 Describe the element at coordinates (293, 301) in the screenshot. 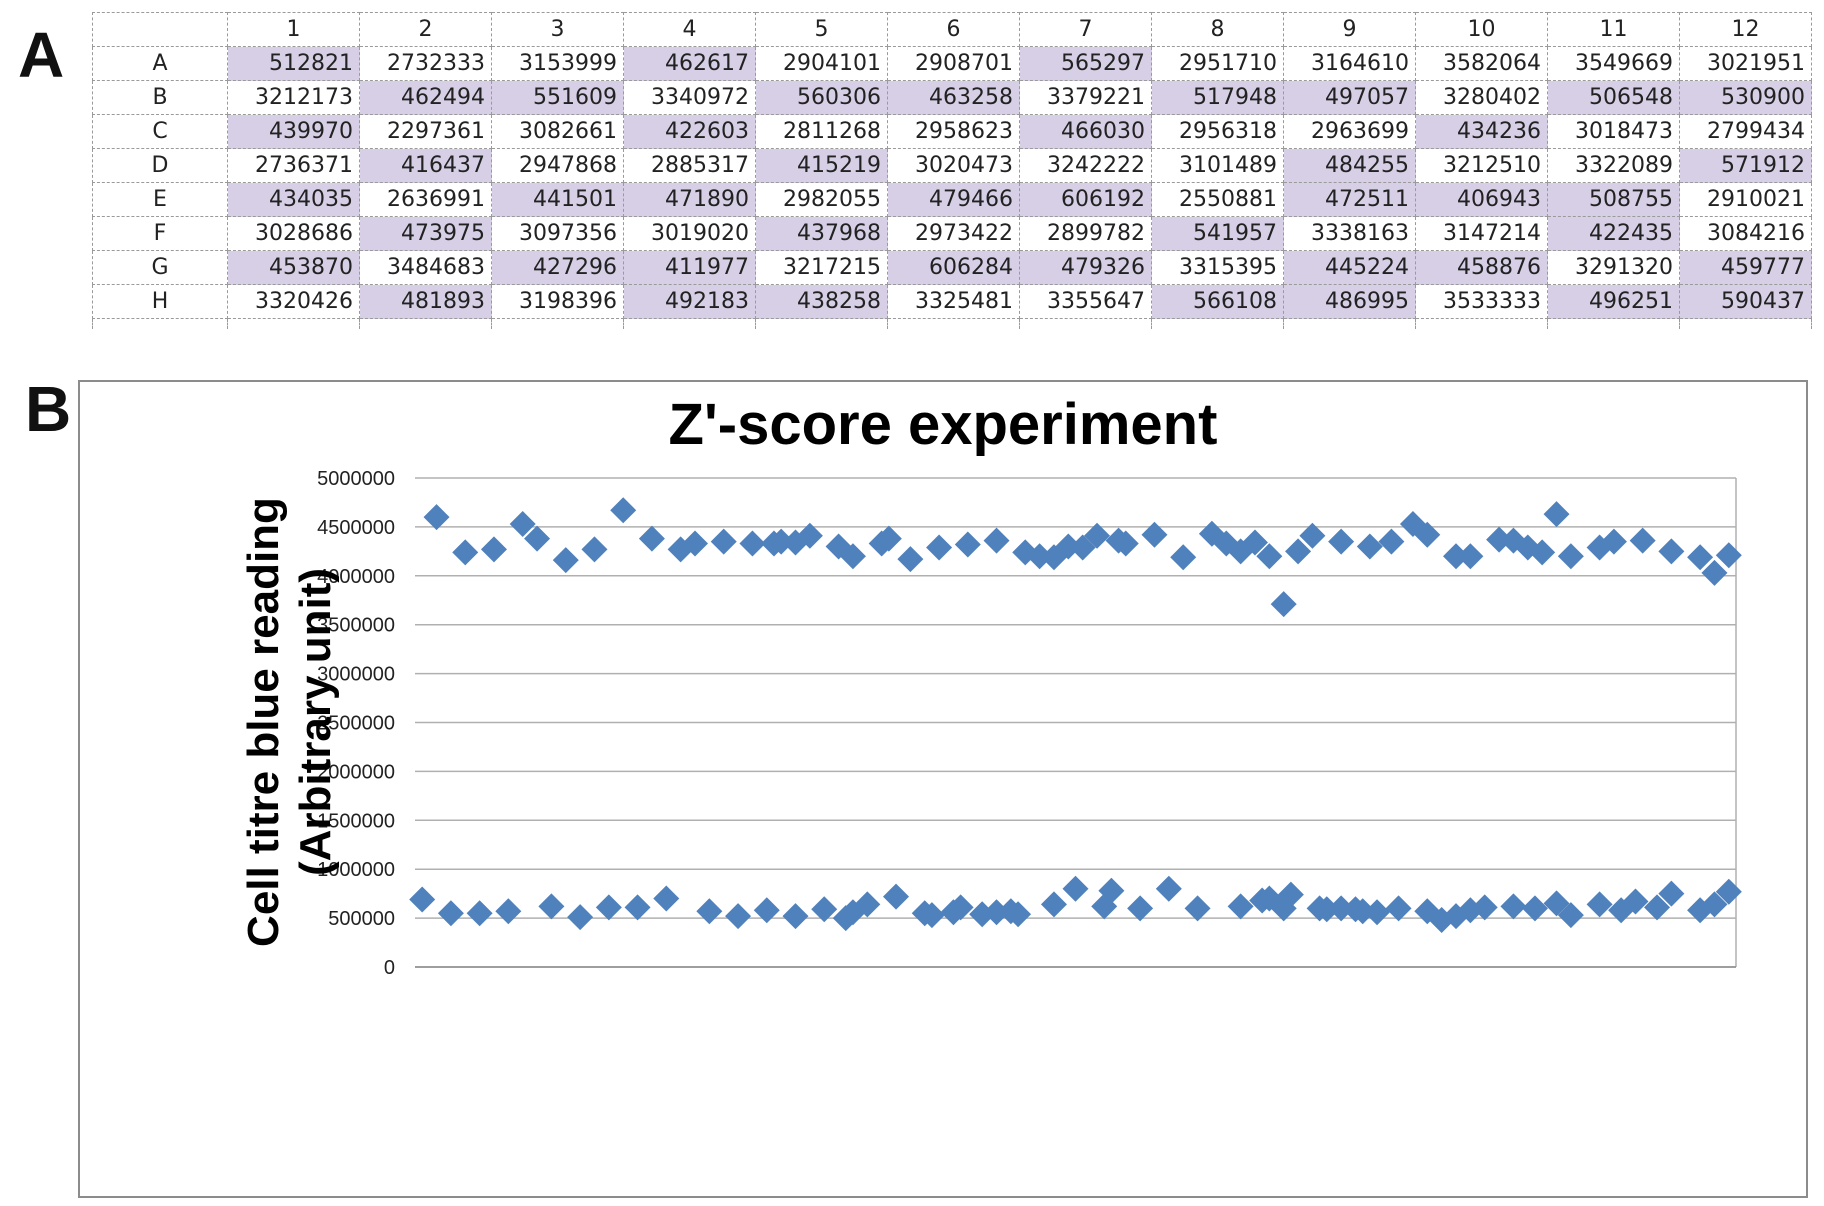

I see `table-cell: 3320426` at that location.